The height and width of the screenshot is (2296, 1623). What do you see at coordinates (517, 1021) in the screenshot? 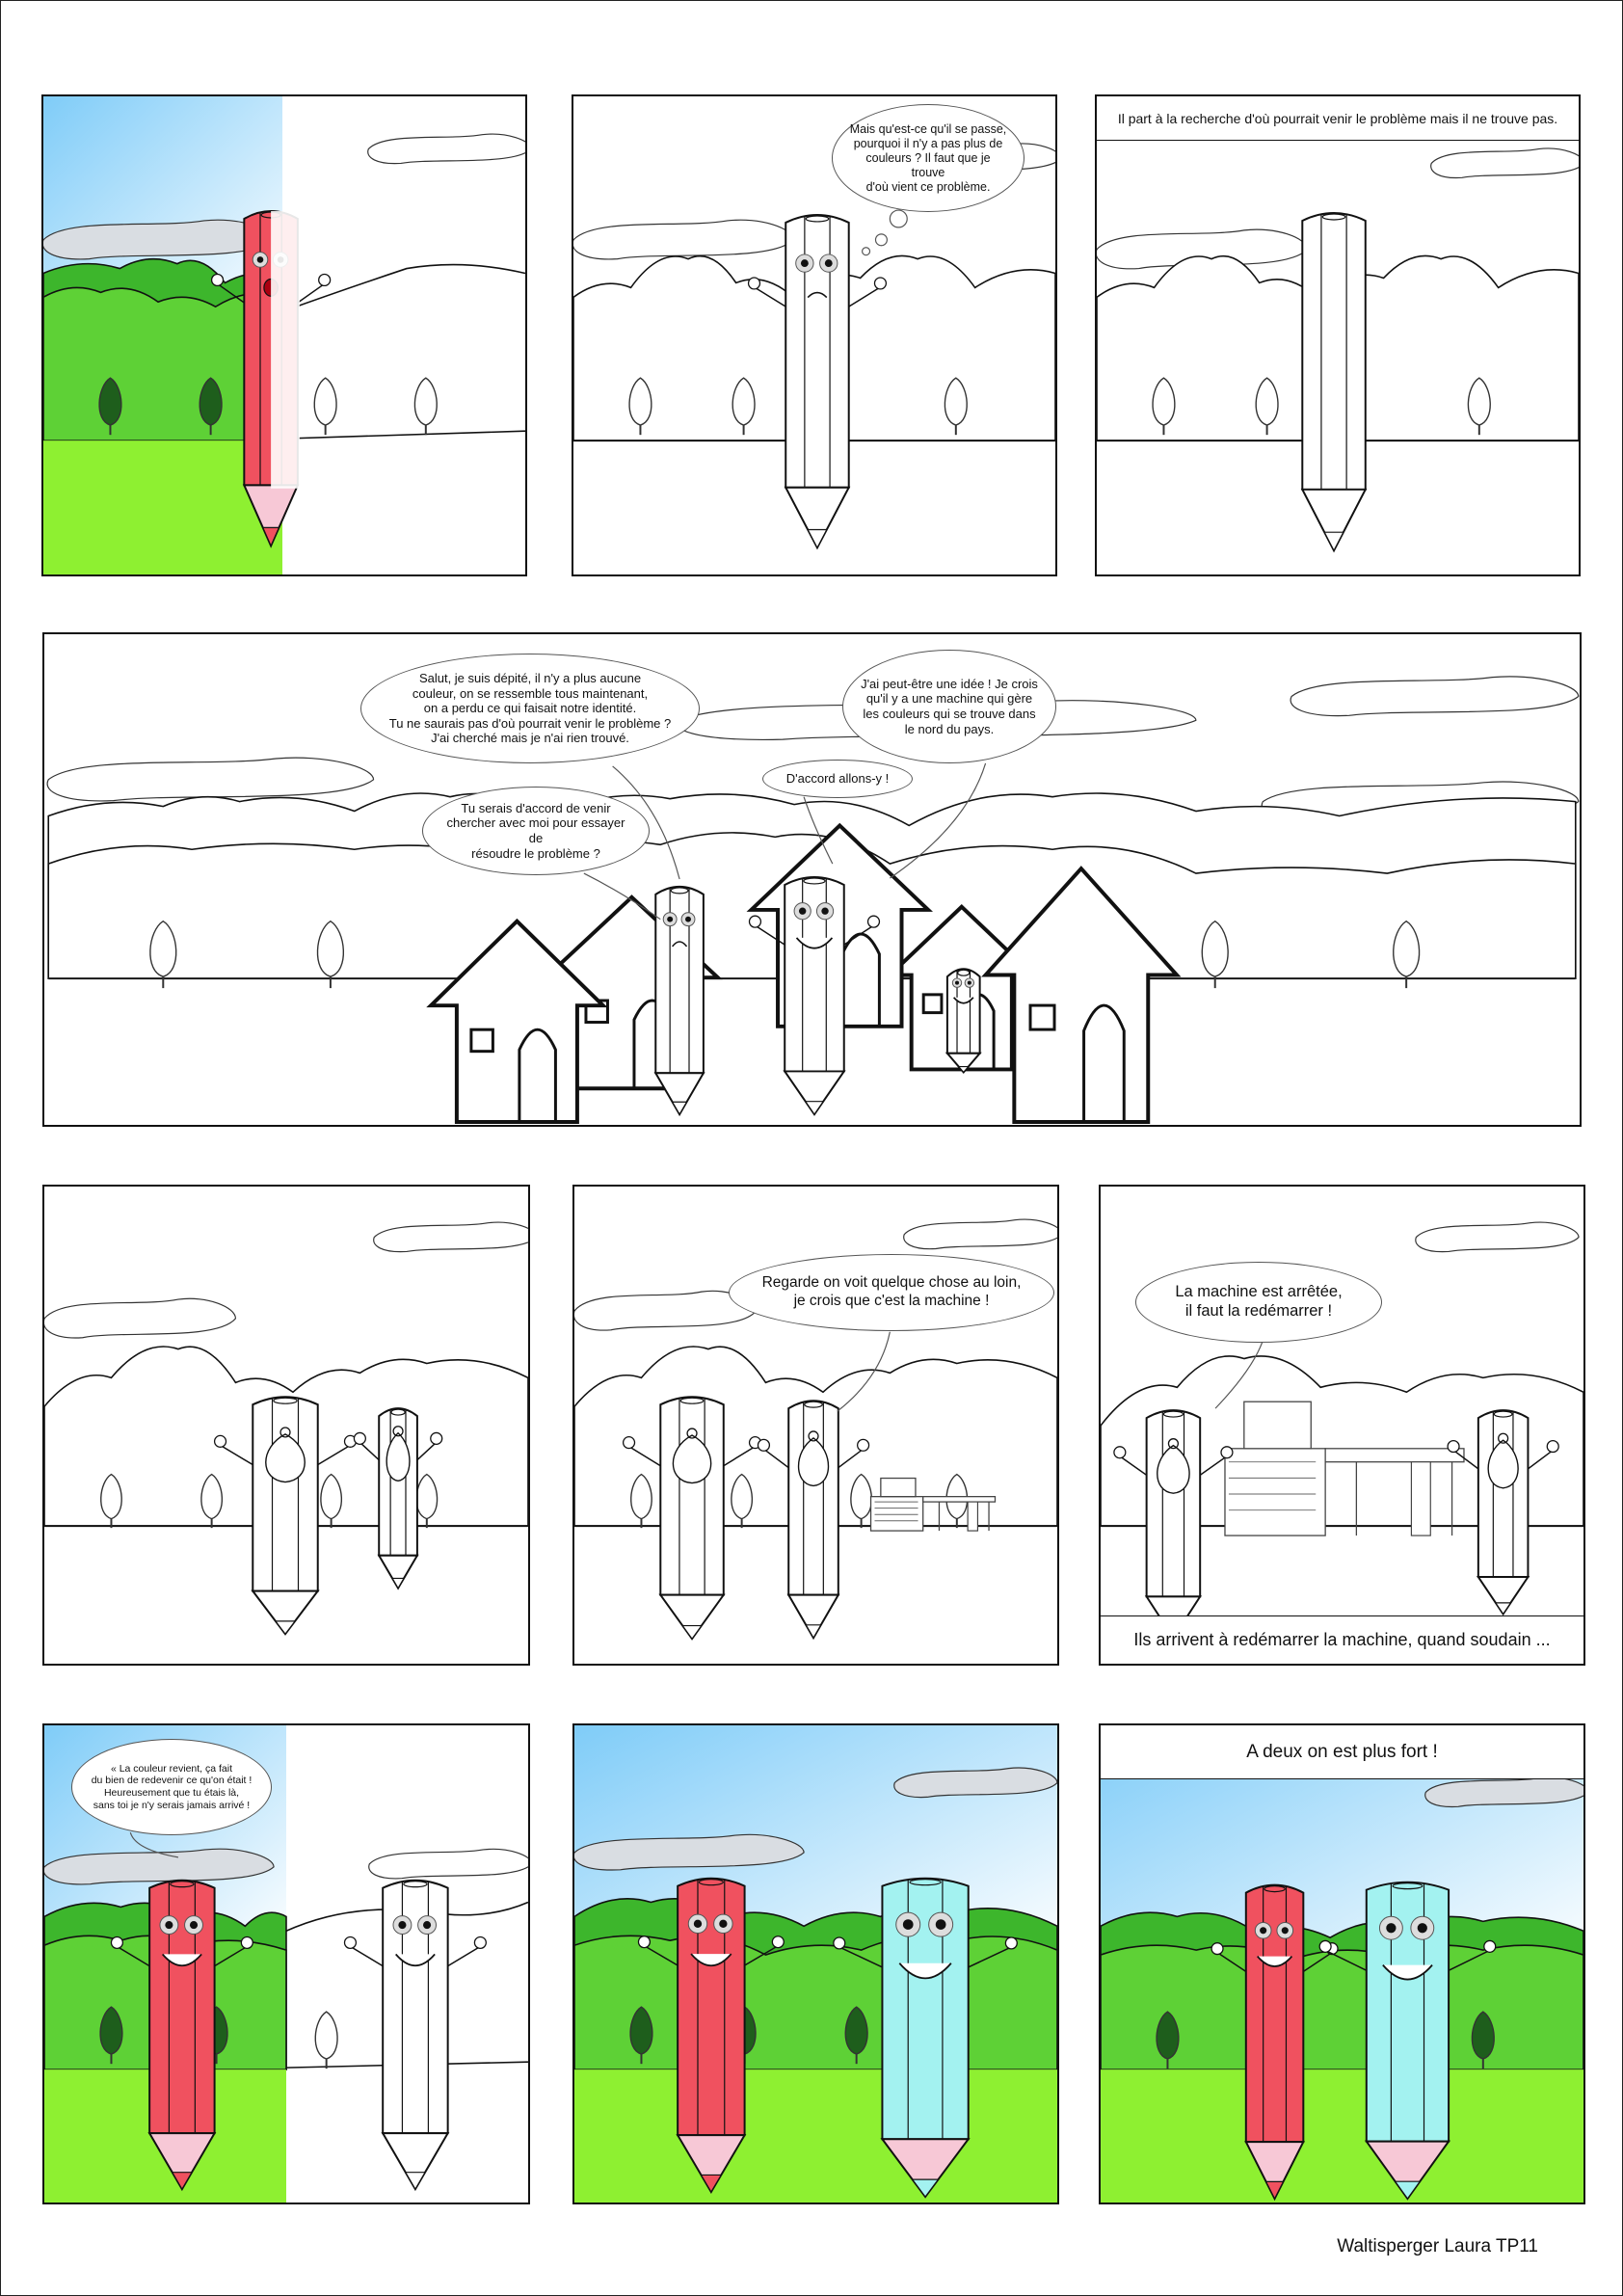
I see `house-icon` at bounding box center [517, 1021].